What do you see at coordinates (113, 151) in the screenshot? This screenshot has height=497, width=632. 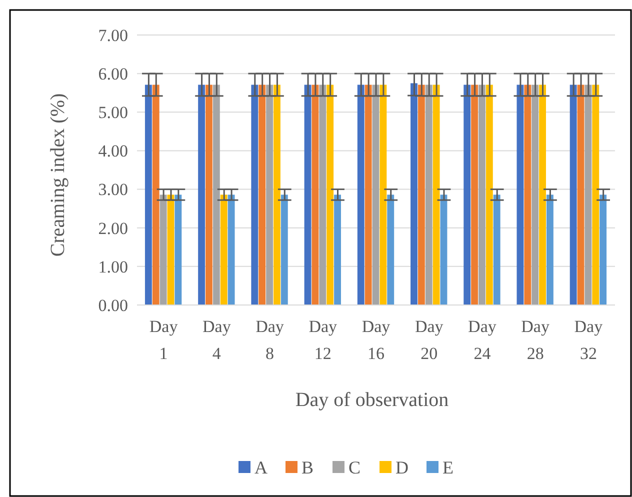 I see `y-tick-label: 4.00` at bounding box center [113, 151].